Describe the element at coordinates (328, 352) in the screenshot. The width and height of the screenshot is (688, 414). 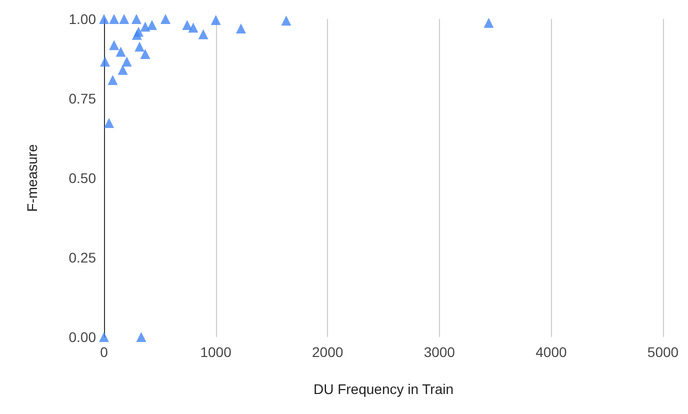
I see `x-tick-label: 2000` at that location.